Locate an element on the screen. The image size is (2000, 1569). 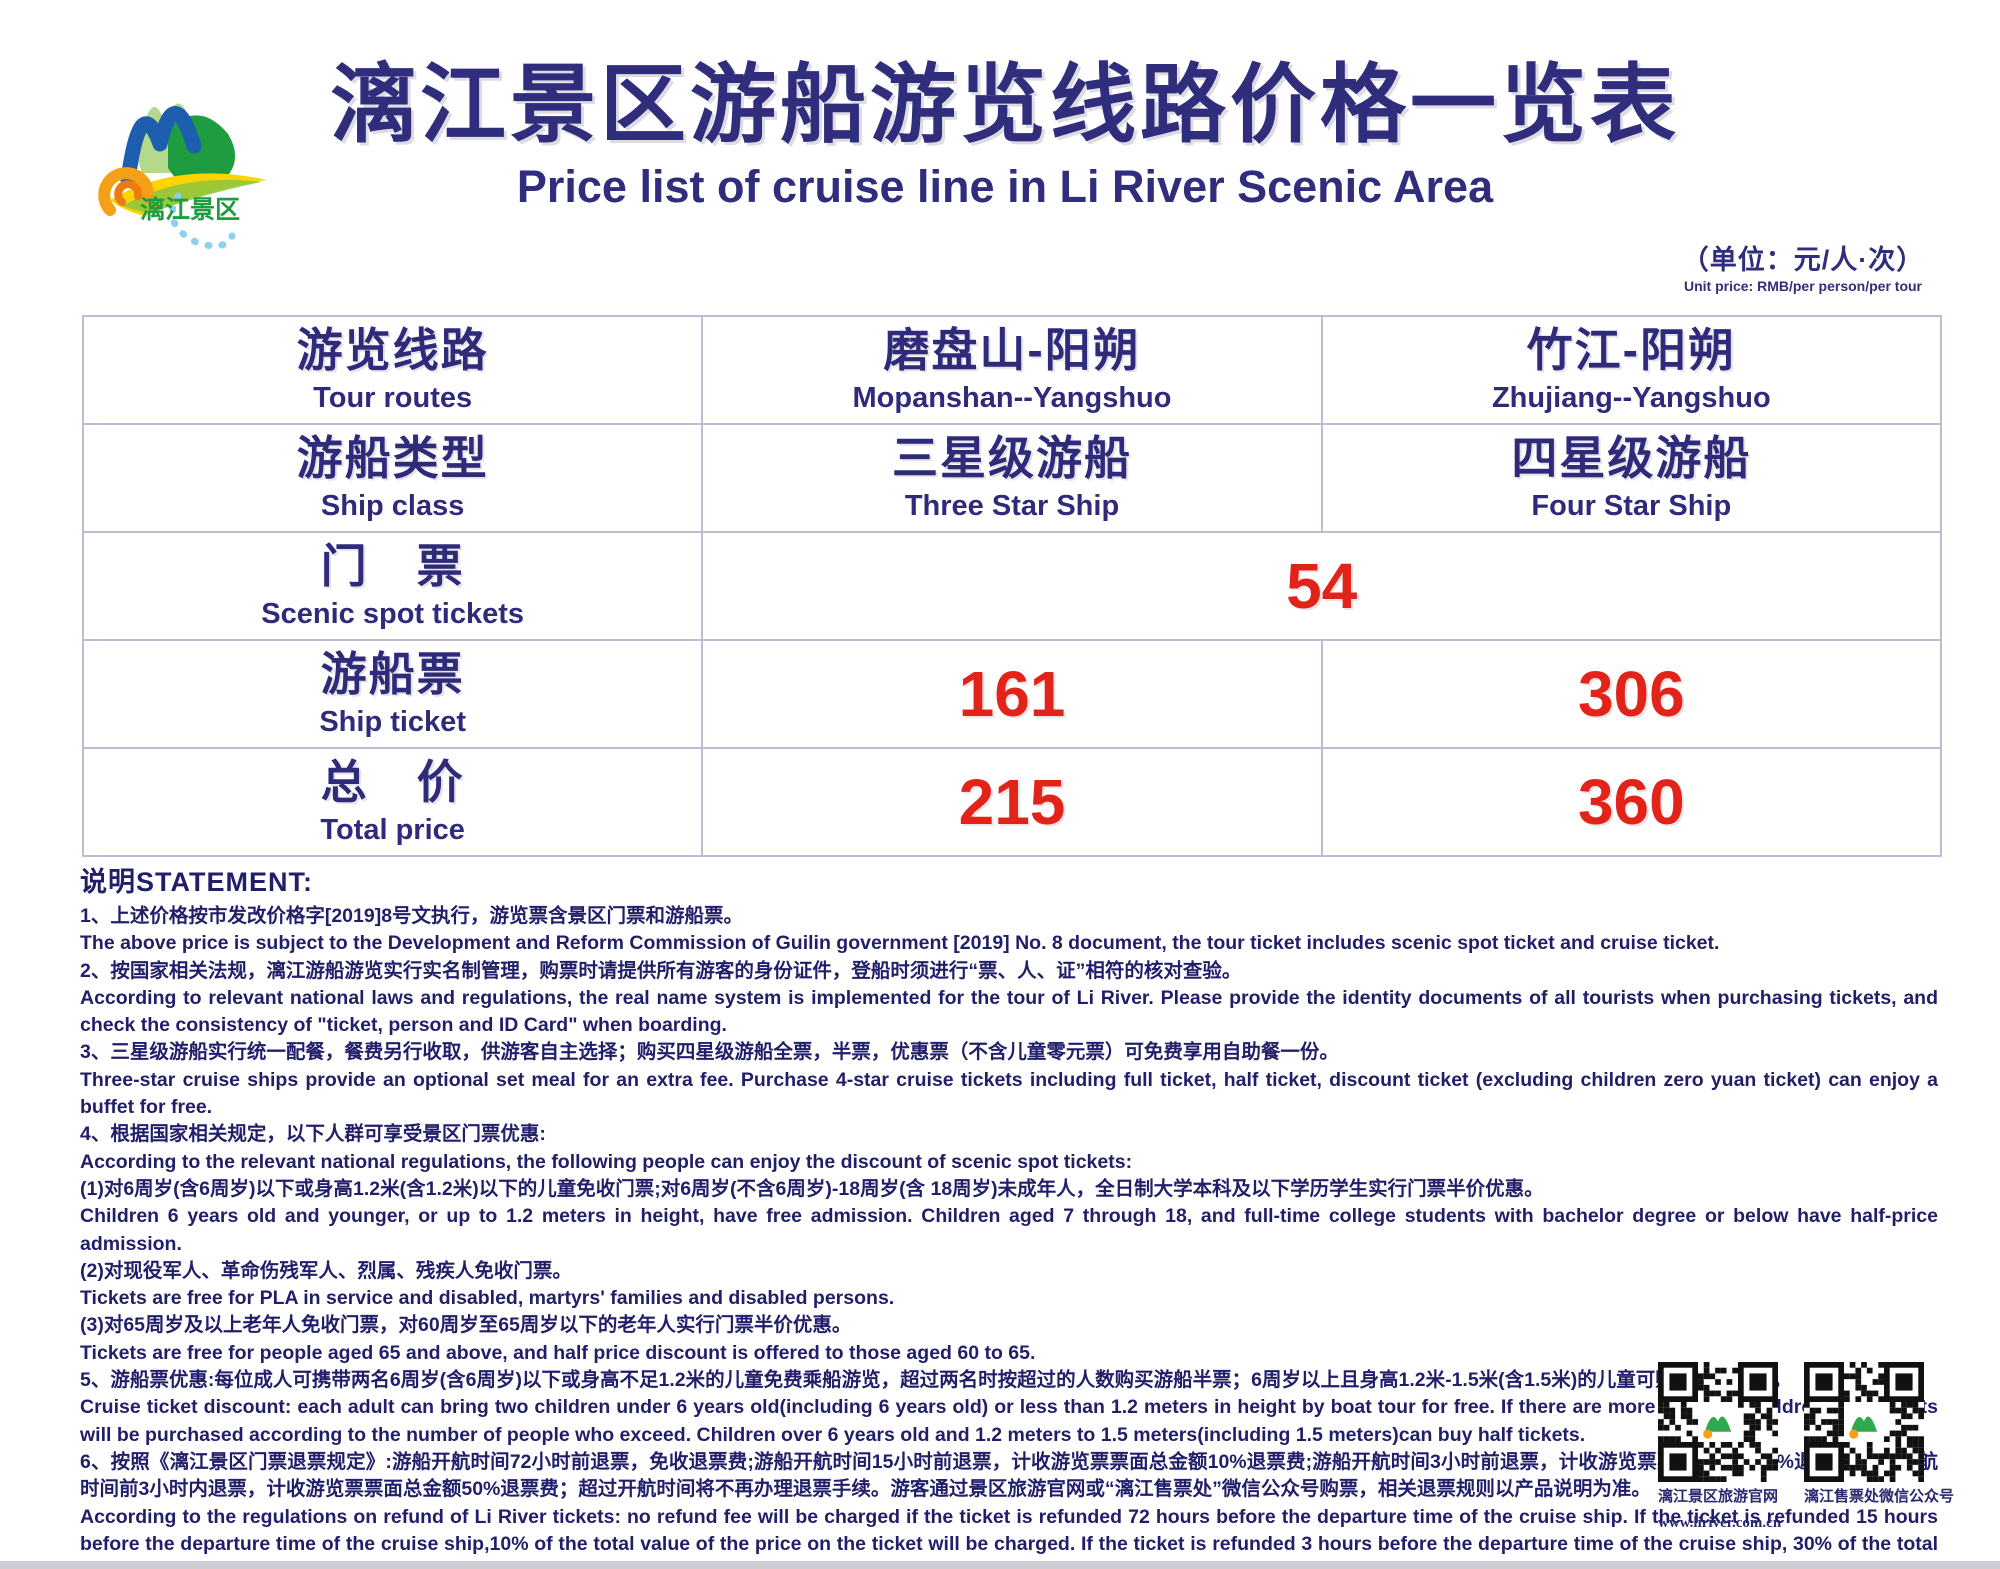
route-en: Zhujiang--Yangshuo is located at coordinates (1631, 397).